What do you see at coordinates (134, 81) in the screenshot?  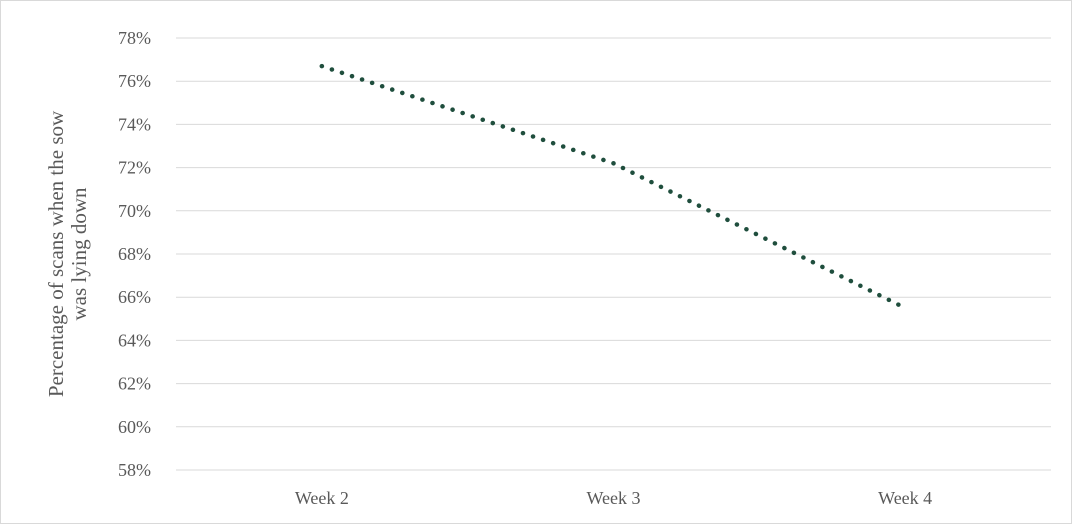 I see `y-tick-label-9: 76%` at bounding box center [134, 81].